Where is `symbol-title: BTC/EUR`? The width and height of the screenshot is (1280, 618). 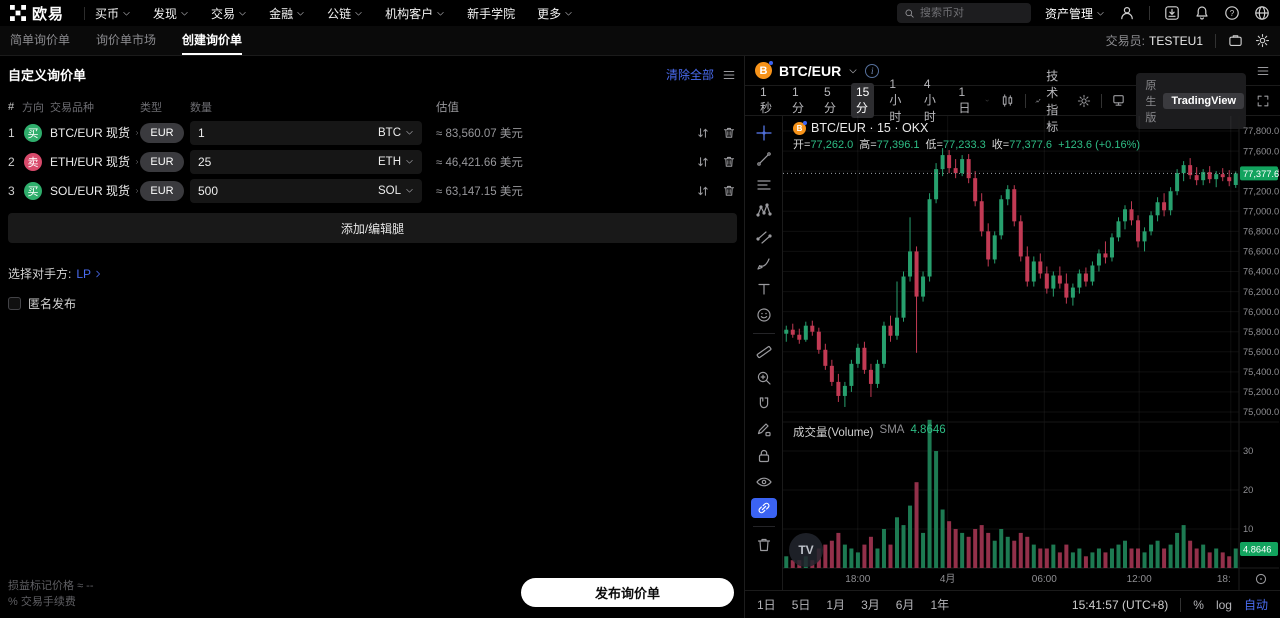 symbol-title: BTC/EUR is located at coordinates (810, 70).